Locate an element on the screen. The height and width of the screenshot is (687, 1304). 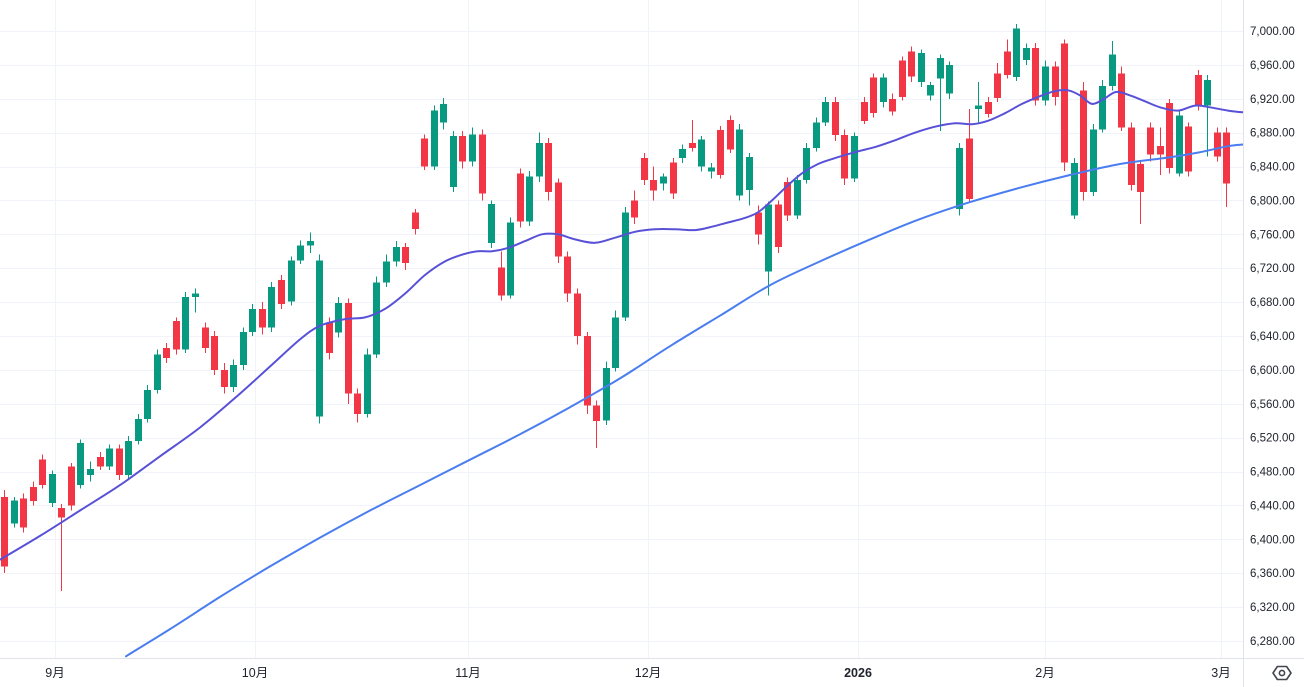
svg-text: 6,440.00 is located at coordinates (1272, 506).